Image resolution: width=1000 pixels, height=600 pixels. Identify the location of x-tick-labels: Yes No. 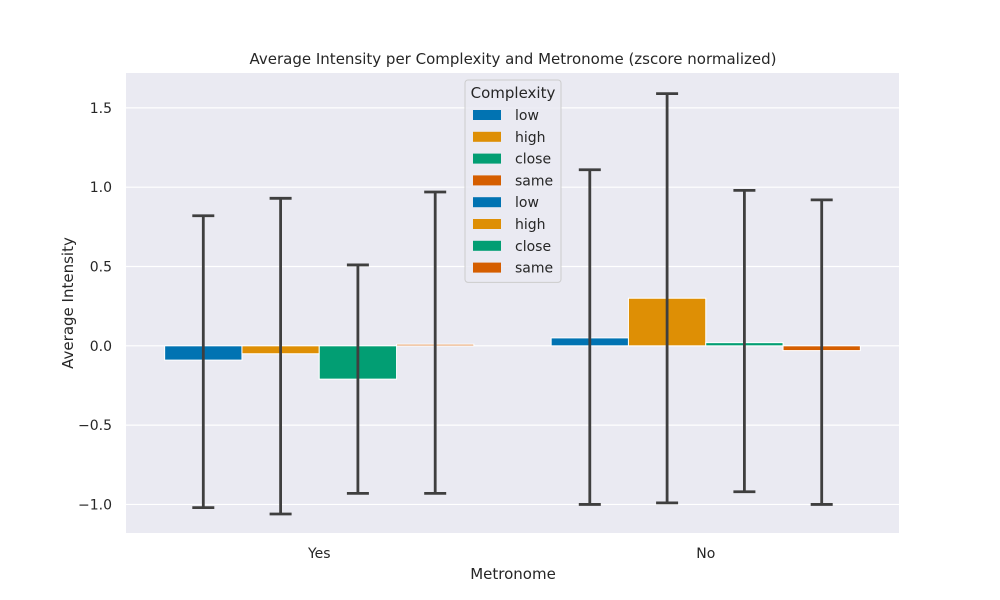
(511, 554).